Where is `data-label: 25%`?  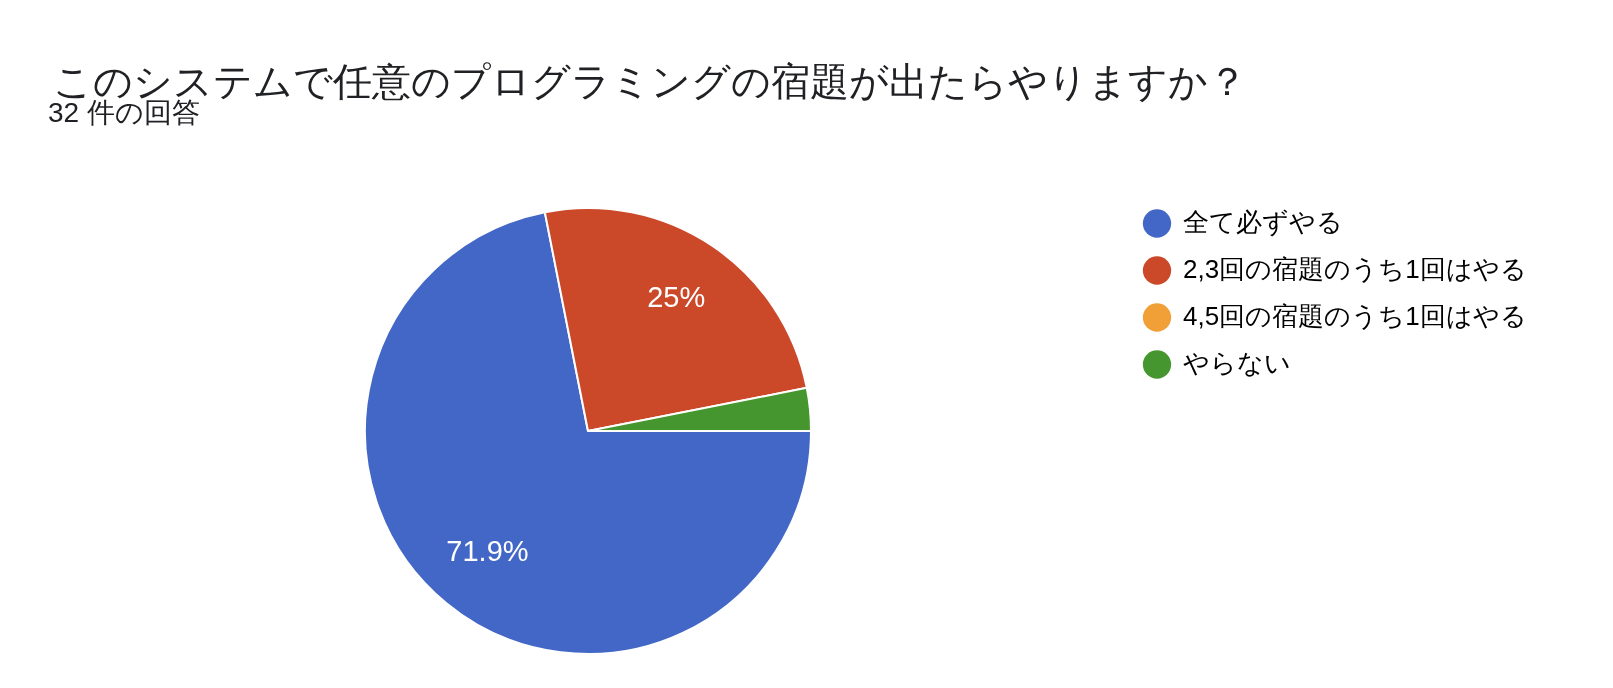
data-label: 25% is located at coordinates (676, 297).